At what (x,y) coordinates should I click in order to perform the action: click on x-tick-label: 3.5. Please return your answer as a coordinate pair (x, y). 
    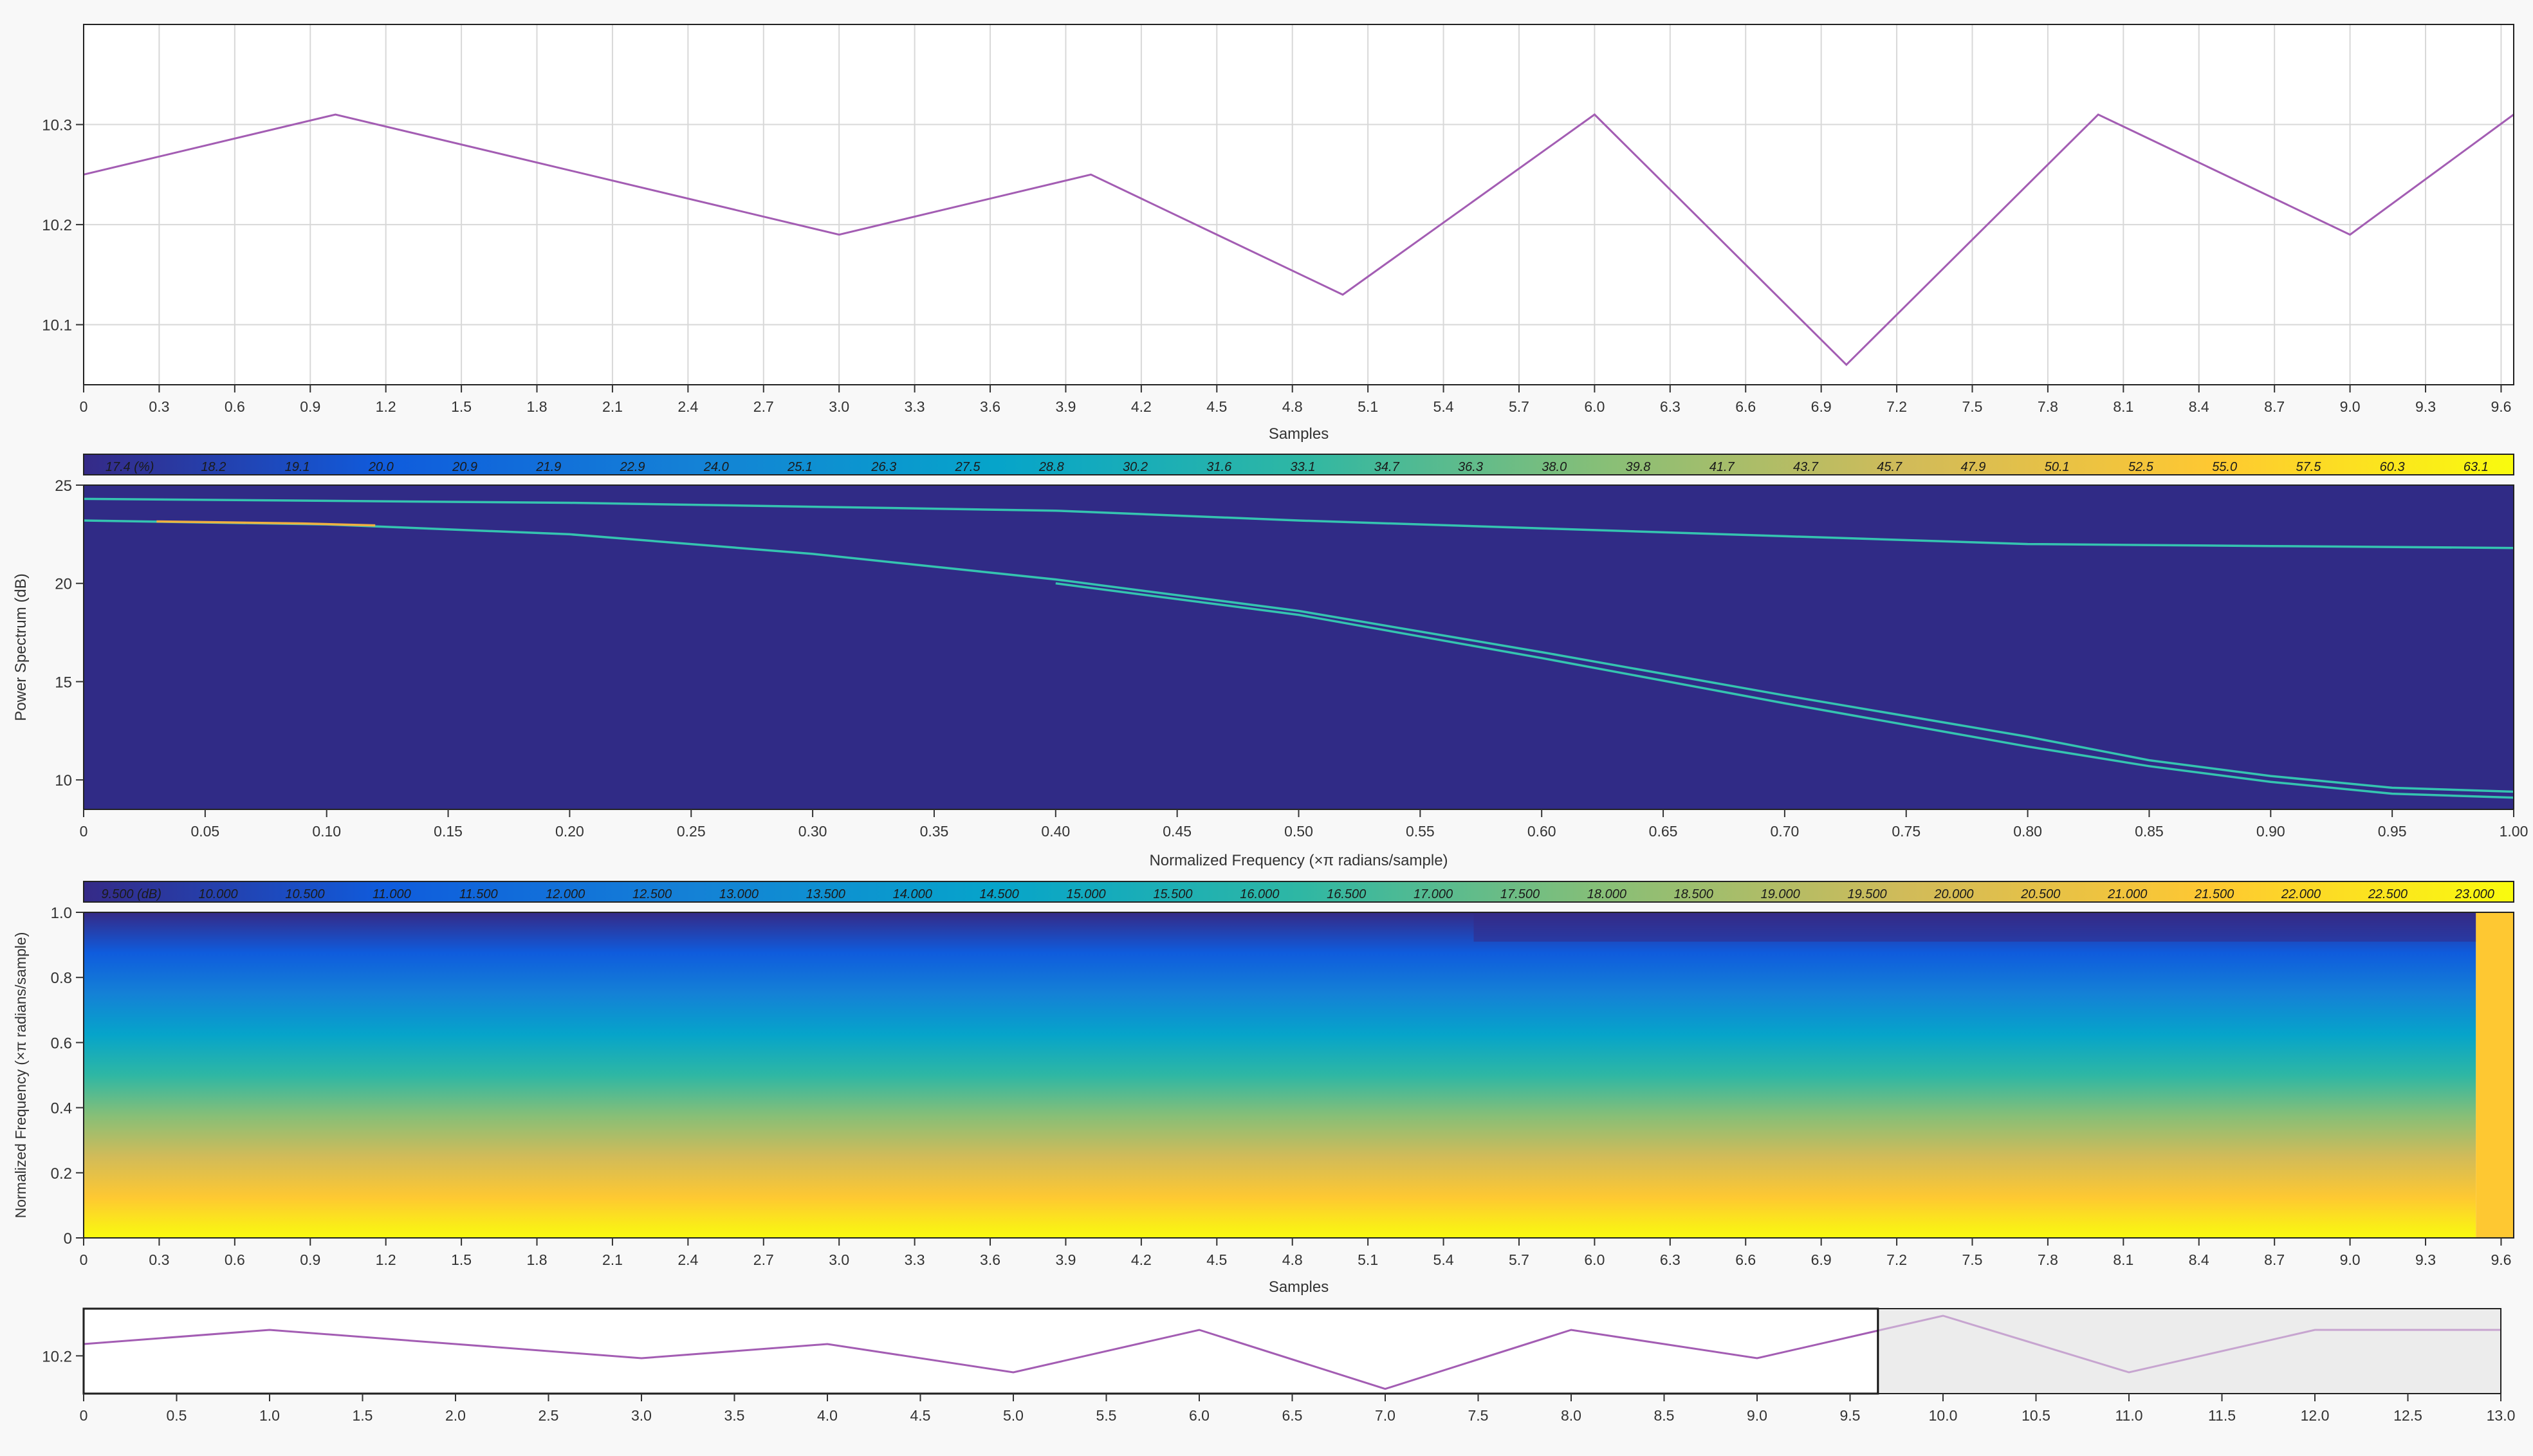
    Looking at the image, I should click on (734, 1416).